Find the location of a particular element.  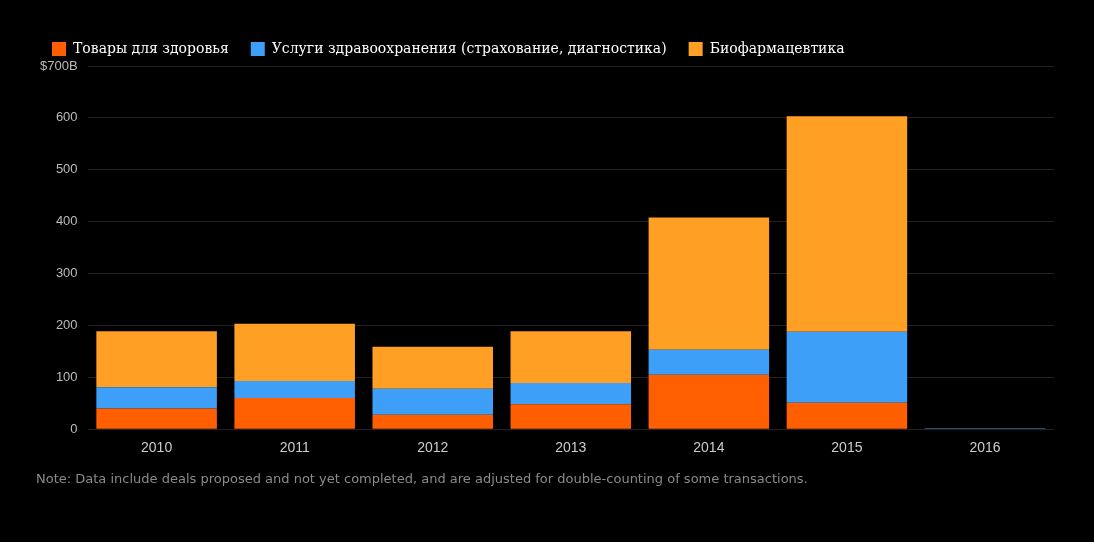

x-tick-label: 2011 is located at coordinates (294, 447).